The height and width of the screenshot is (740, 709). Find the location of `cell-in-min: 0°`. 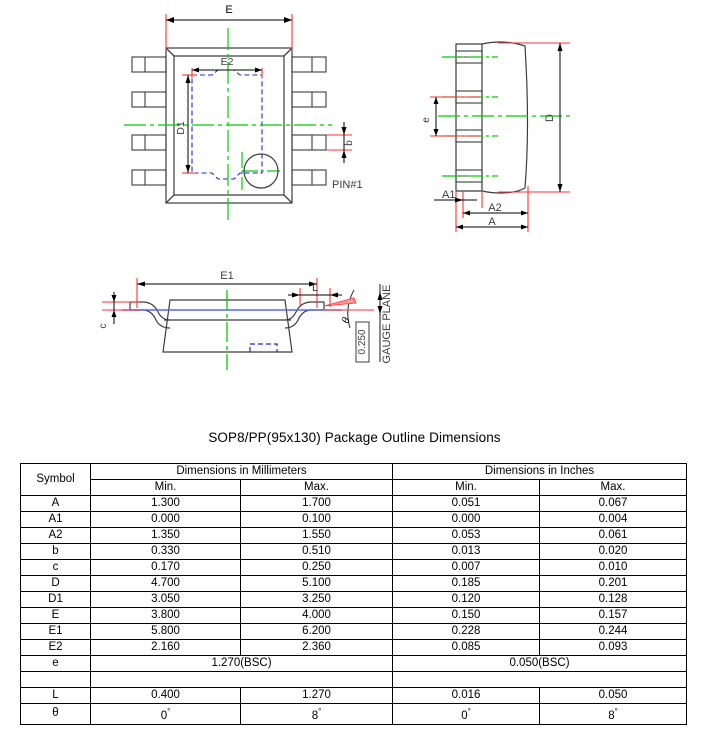

cell-in-min: 0° is located at coordinates (466, 714).